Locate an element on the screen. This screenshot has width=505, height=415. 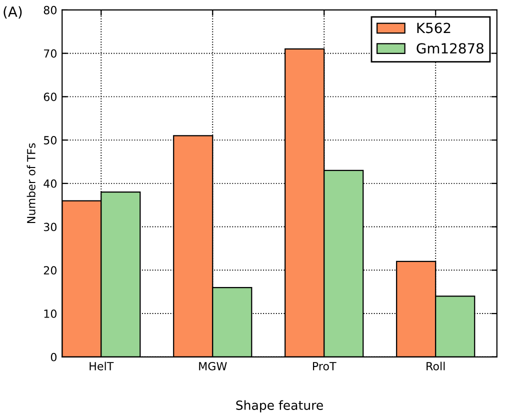
y-tick-label: 40 is located at coordinates (50, 183).